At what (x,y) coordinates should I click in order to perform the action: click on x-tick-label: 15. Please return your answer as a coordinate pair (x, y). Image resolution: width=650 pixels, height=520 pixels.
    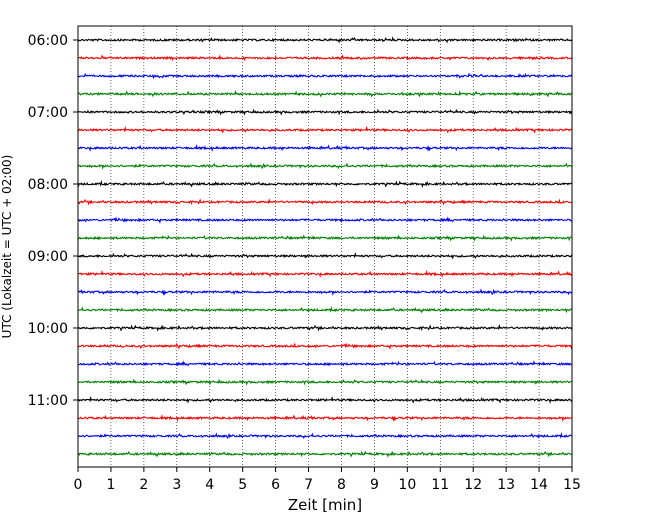
    Looking at the image, I should click on (572, 485).